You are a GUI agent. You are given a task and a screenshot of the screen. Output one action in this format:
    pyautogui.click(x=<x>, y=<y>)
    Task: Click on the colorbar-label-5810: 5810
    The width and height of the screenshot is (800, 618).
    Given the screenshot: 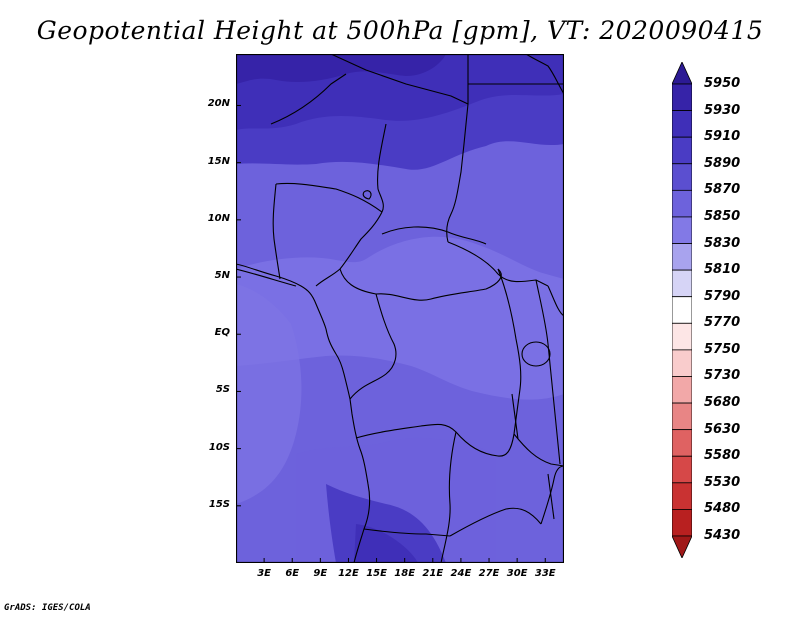 What is the action you would take?
    pyautogui.click(x=722, y=270)
    